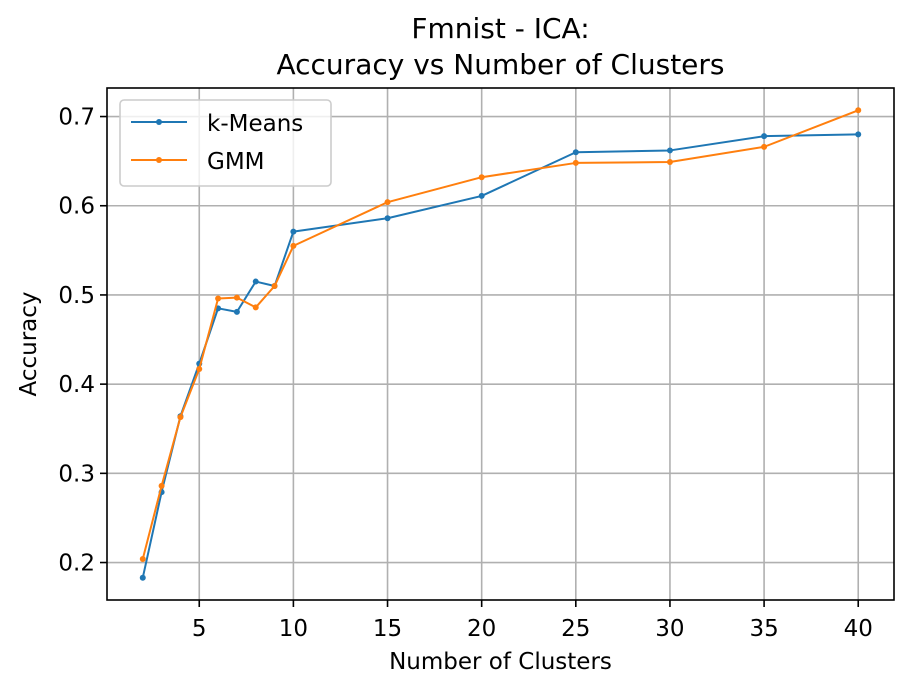 The image size is (912, 690). I want to click on x-tick-label: 35, so click(763, 629).